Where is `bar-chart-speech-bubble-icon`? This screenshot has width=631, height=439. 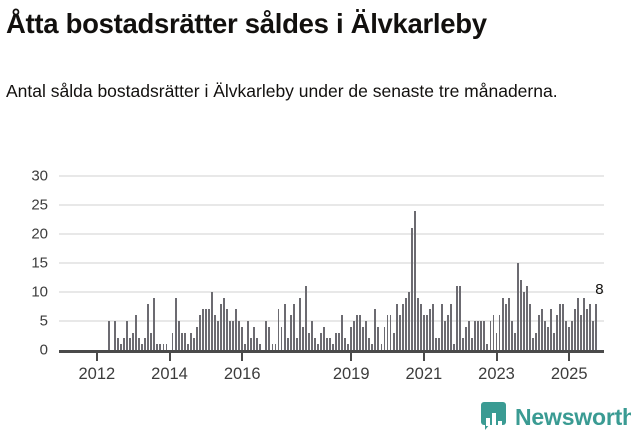 bar-chart-speech-bubble-icon is located at coordinates (494, 417).